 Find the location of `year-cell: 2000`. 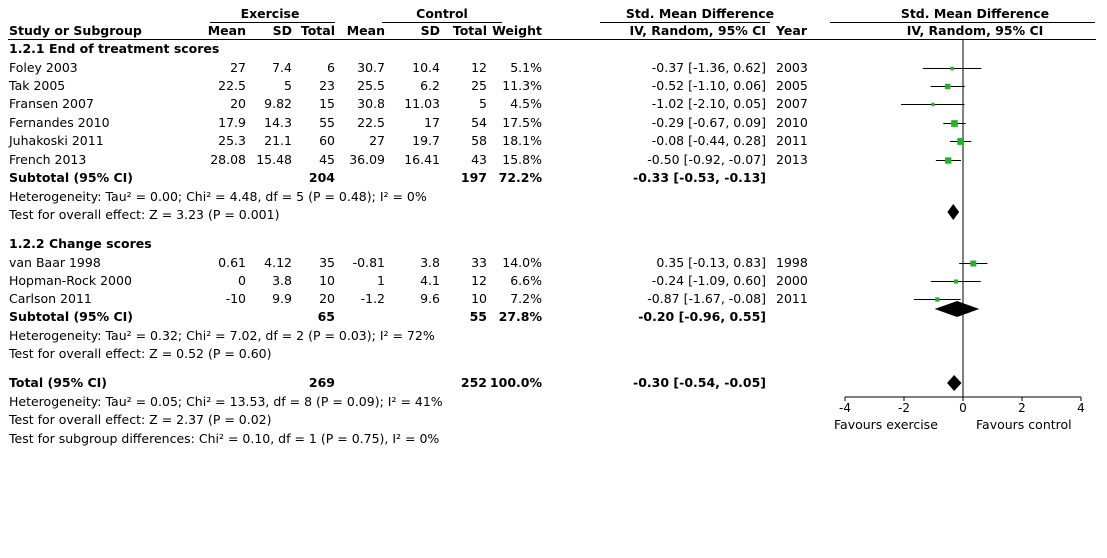

year-cell: 2000 is located at coordinates (792, 280).